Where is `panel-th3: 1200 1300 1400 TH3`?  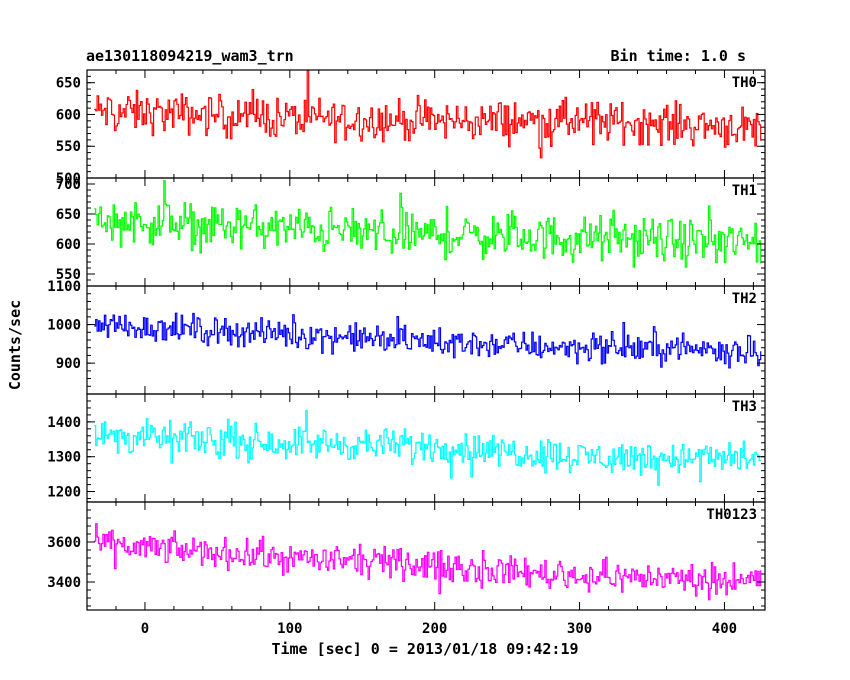
panel-th3: 1200 1300 1400 TH3 is located at coordinates (406, 448).